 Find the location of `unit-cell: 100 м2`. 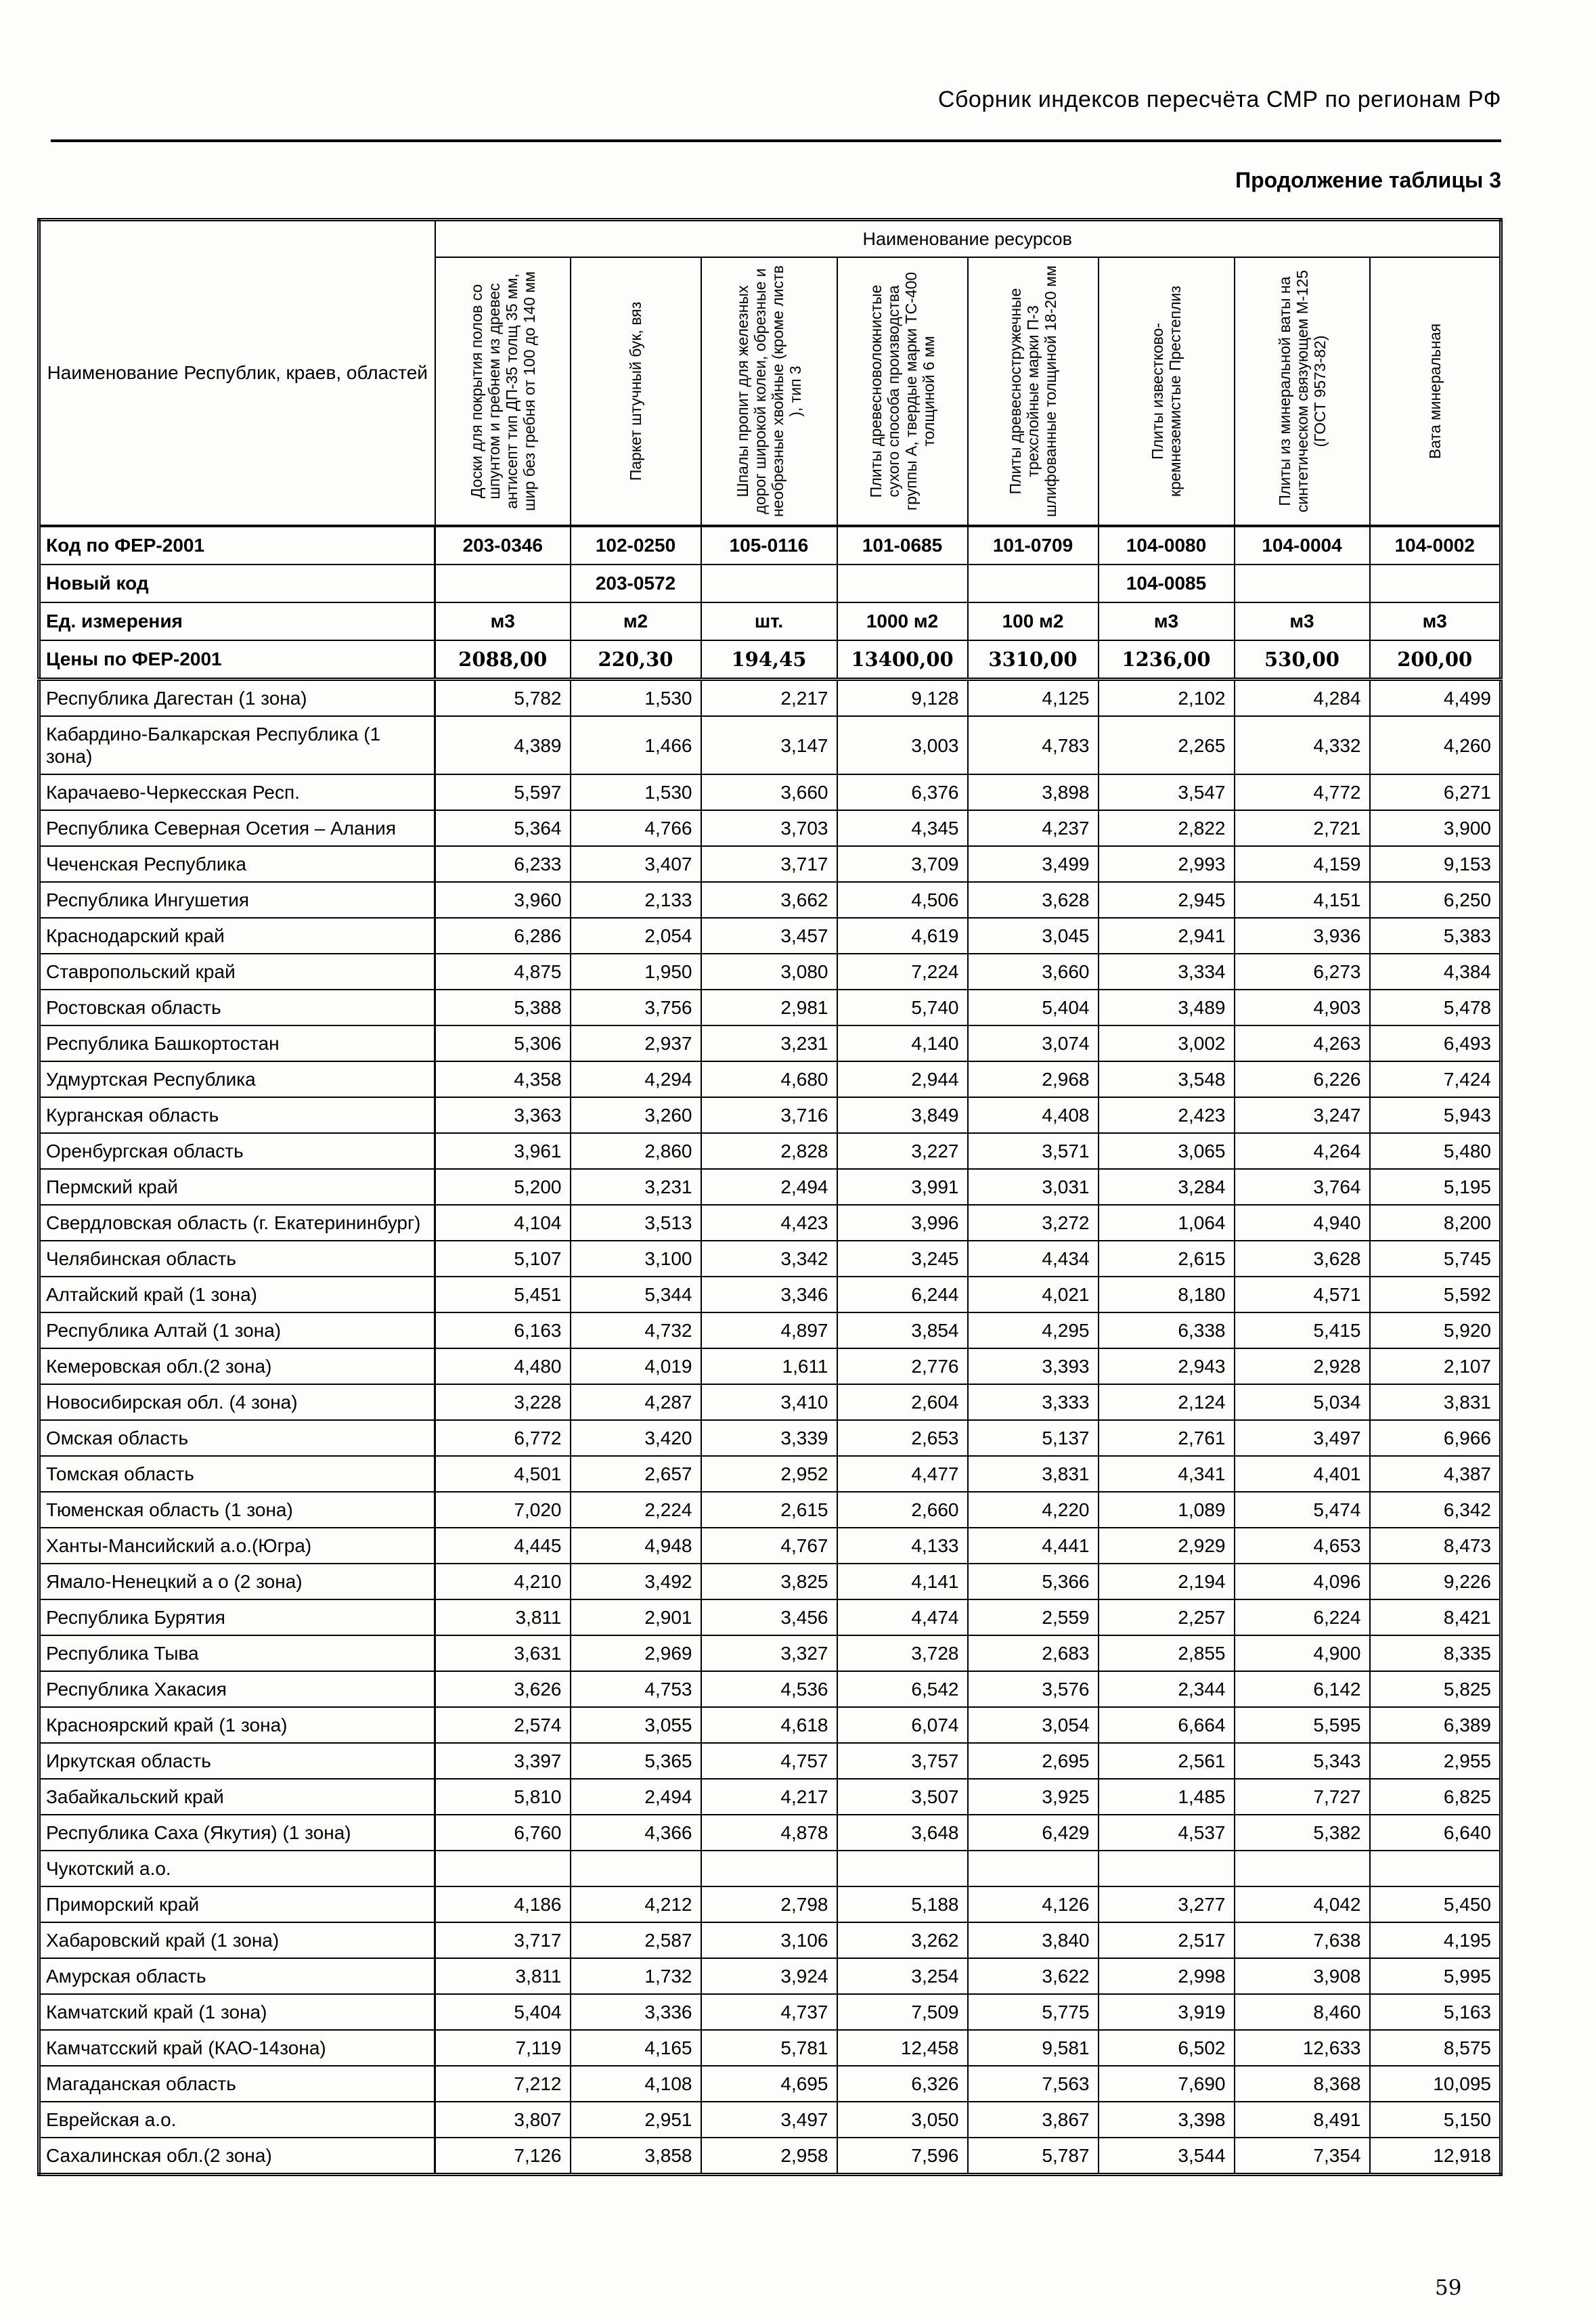

unit-cell: 100 м2 is located at coordinates (1033, 621).